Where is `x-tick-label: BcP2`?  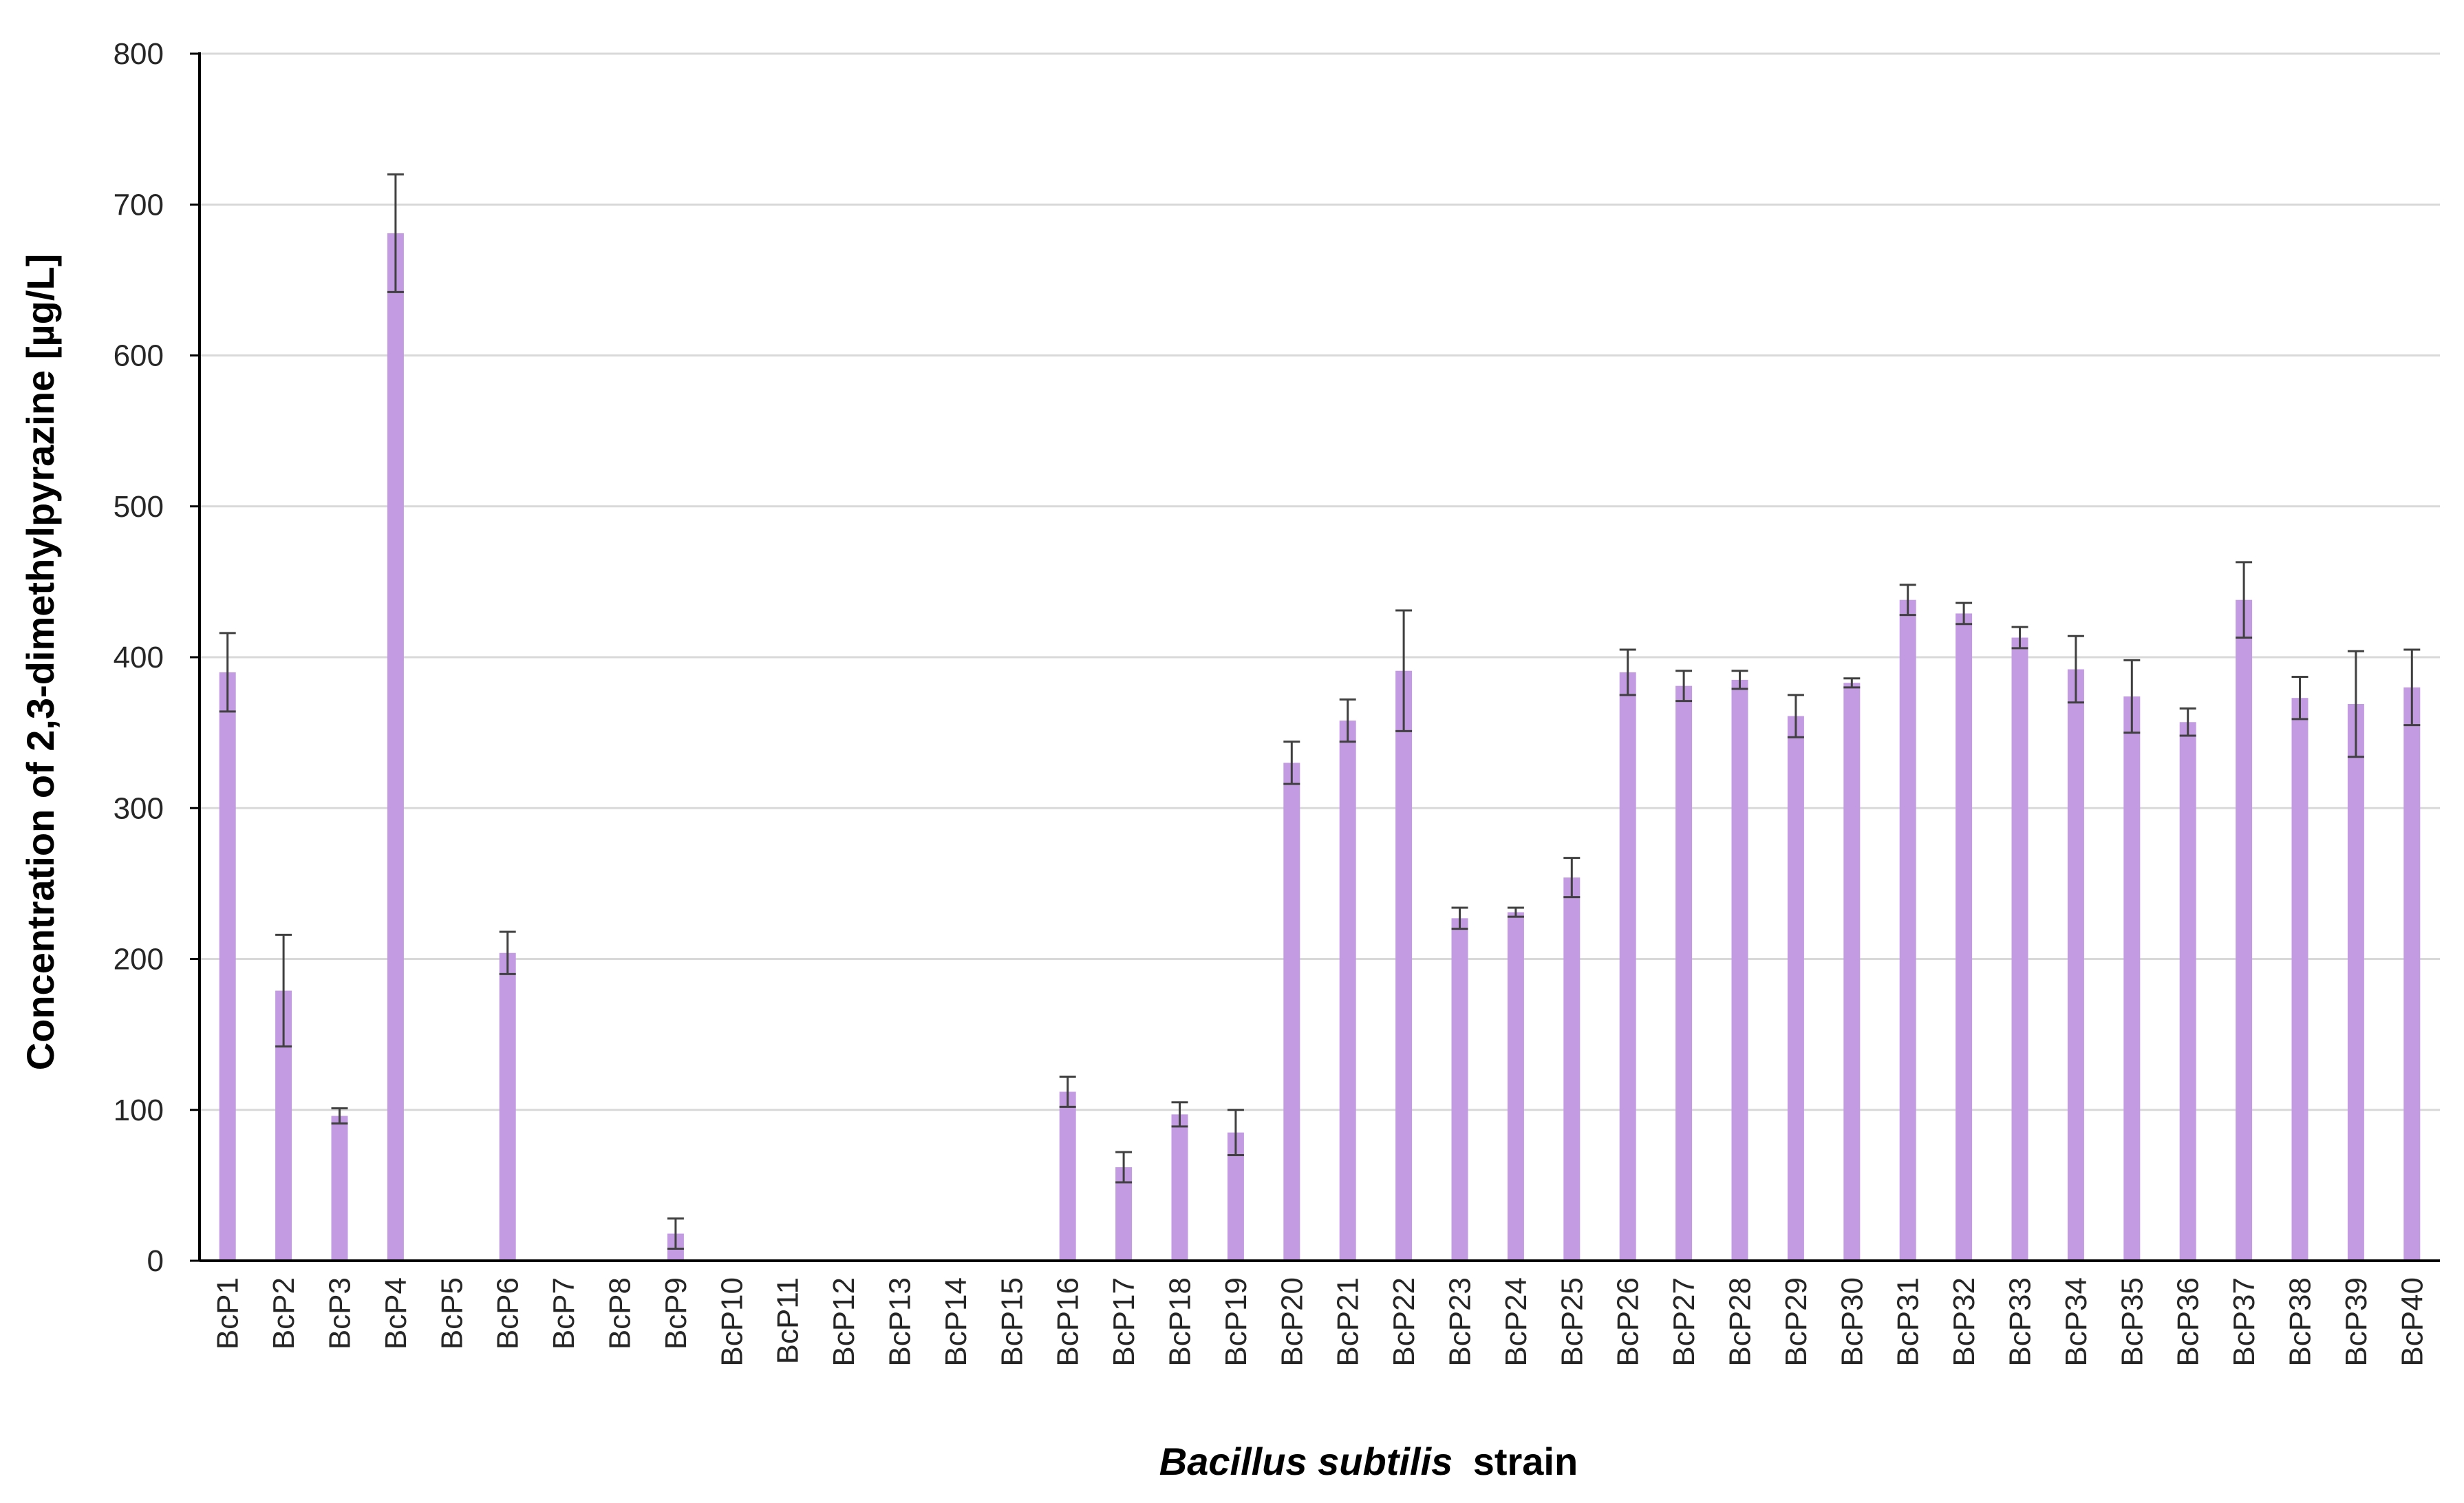
x-tick-label: BcP2 is located at coordinates (284, 1313).